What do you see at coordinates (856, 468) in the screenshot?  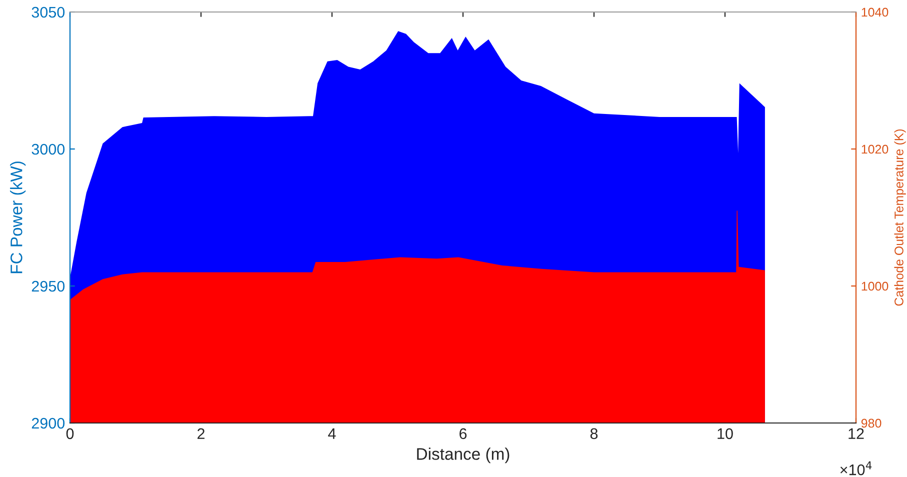 I see `text: ×10$^{4}$` at bounding box center [856, 468].